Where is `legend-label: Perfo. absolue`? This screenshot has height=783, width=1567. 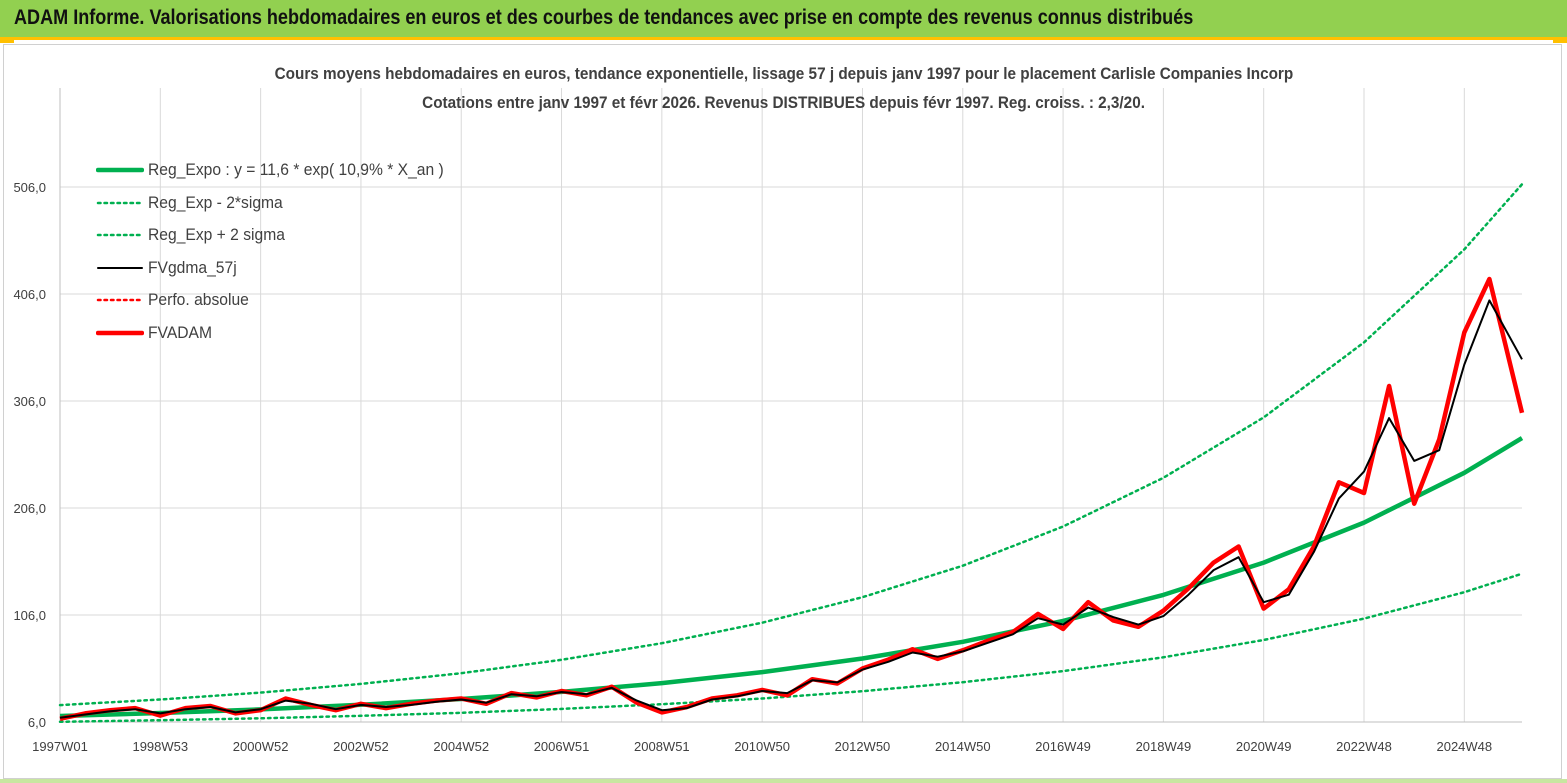
legend-label: Perfo. absolue is located at coordinates (198, 300).